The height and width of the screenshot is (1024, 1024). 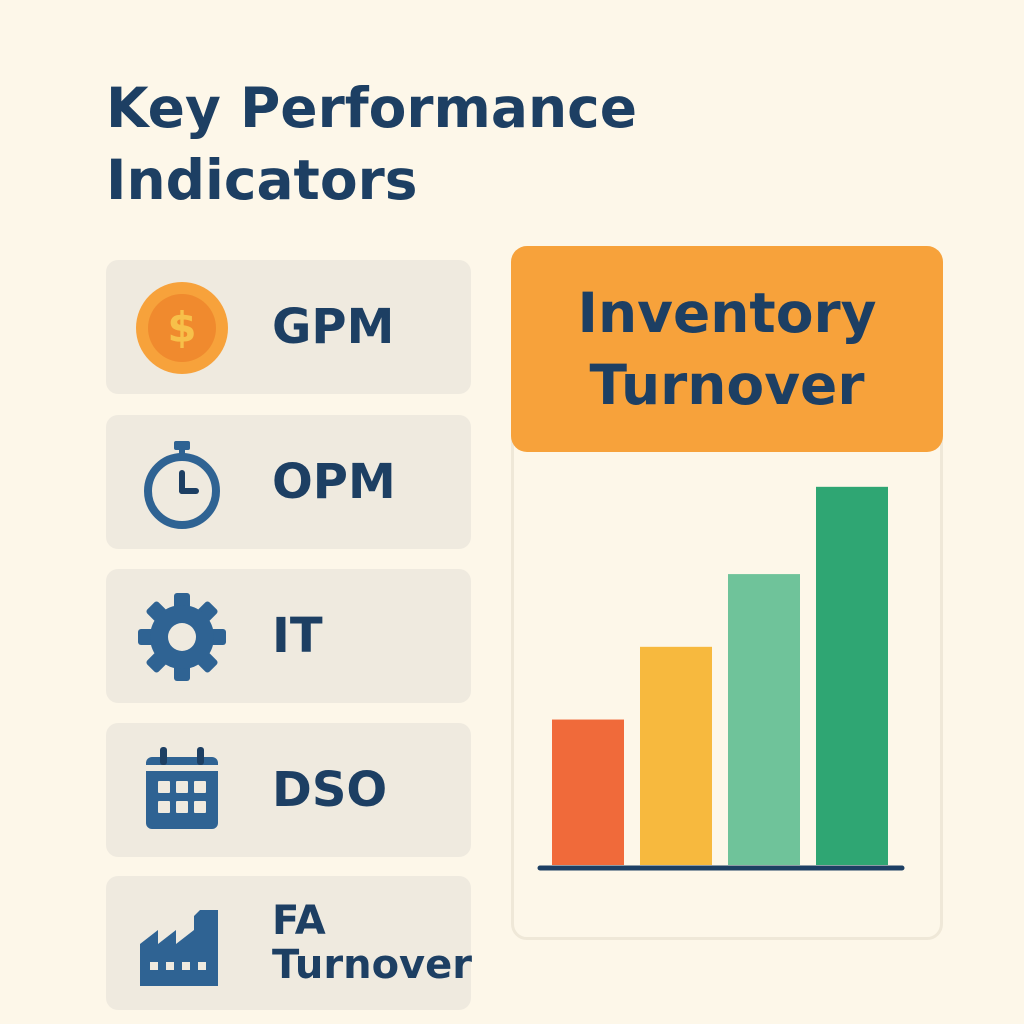 I want to click on page-title: Key Performance Indicators, so click(x=371, y=144).